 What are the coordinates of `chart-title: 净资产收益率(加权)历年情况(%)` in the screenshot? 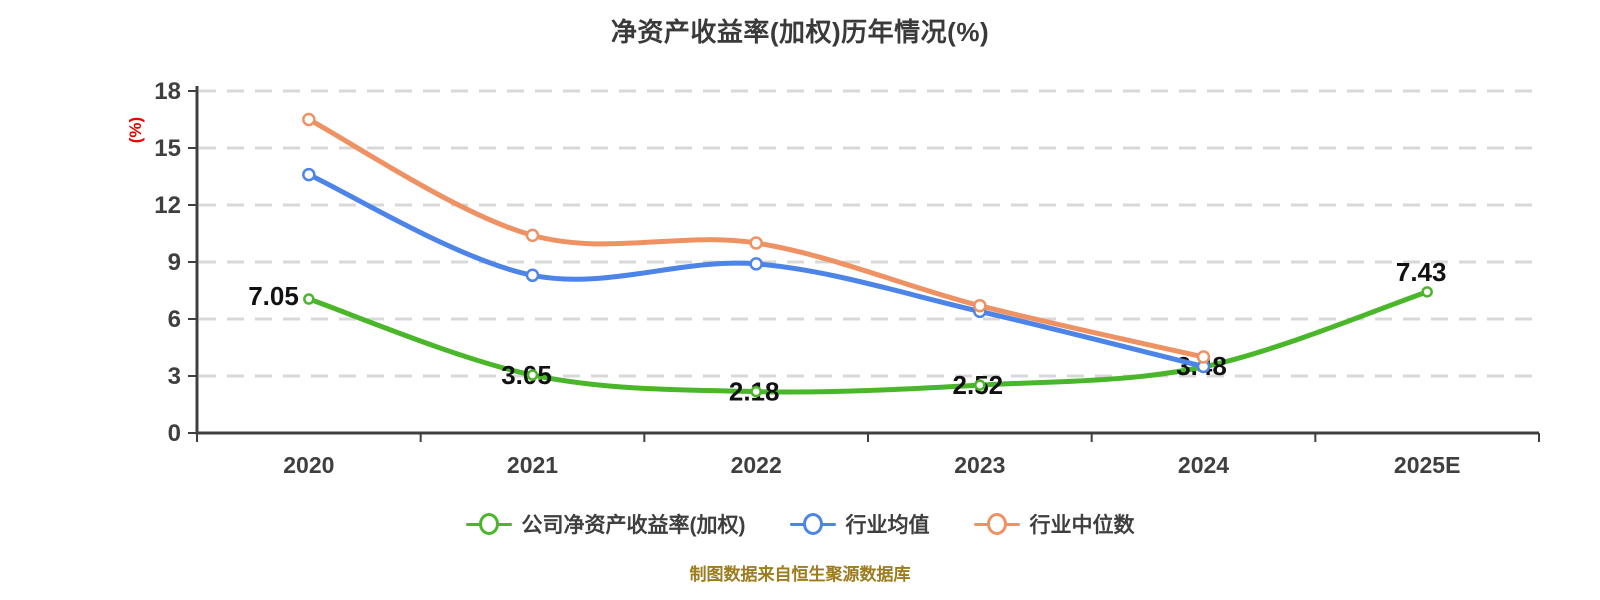 It's located at (800, 32).